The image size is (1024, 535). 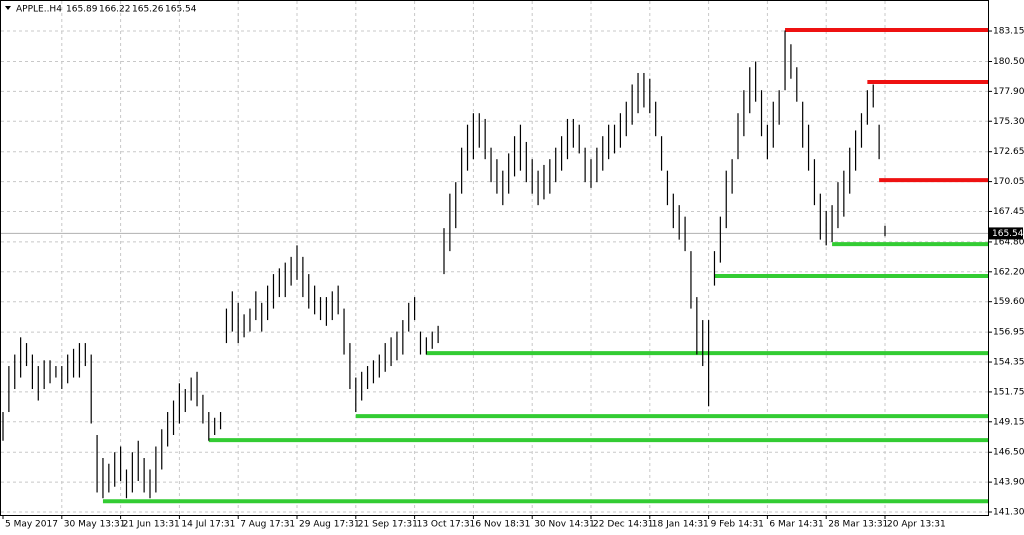 What do you see at coordinates (1008, 392) in the screenshot?
I see `y-tick-label: 151.75` at bounding box center [1008, 392].